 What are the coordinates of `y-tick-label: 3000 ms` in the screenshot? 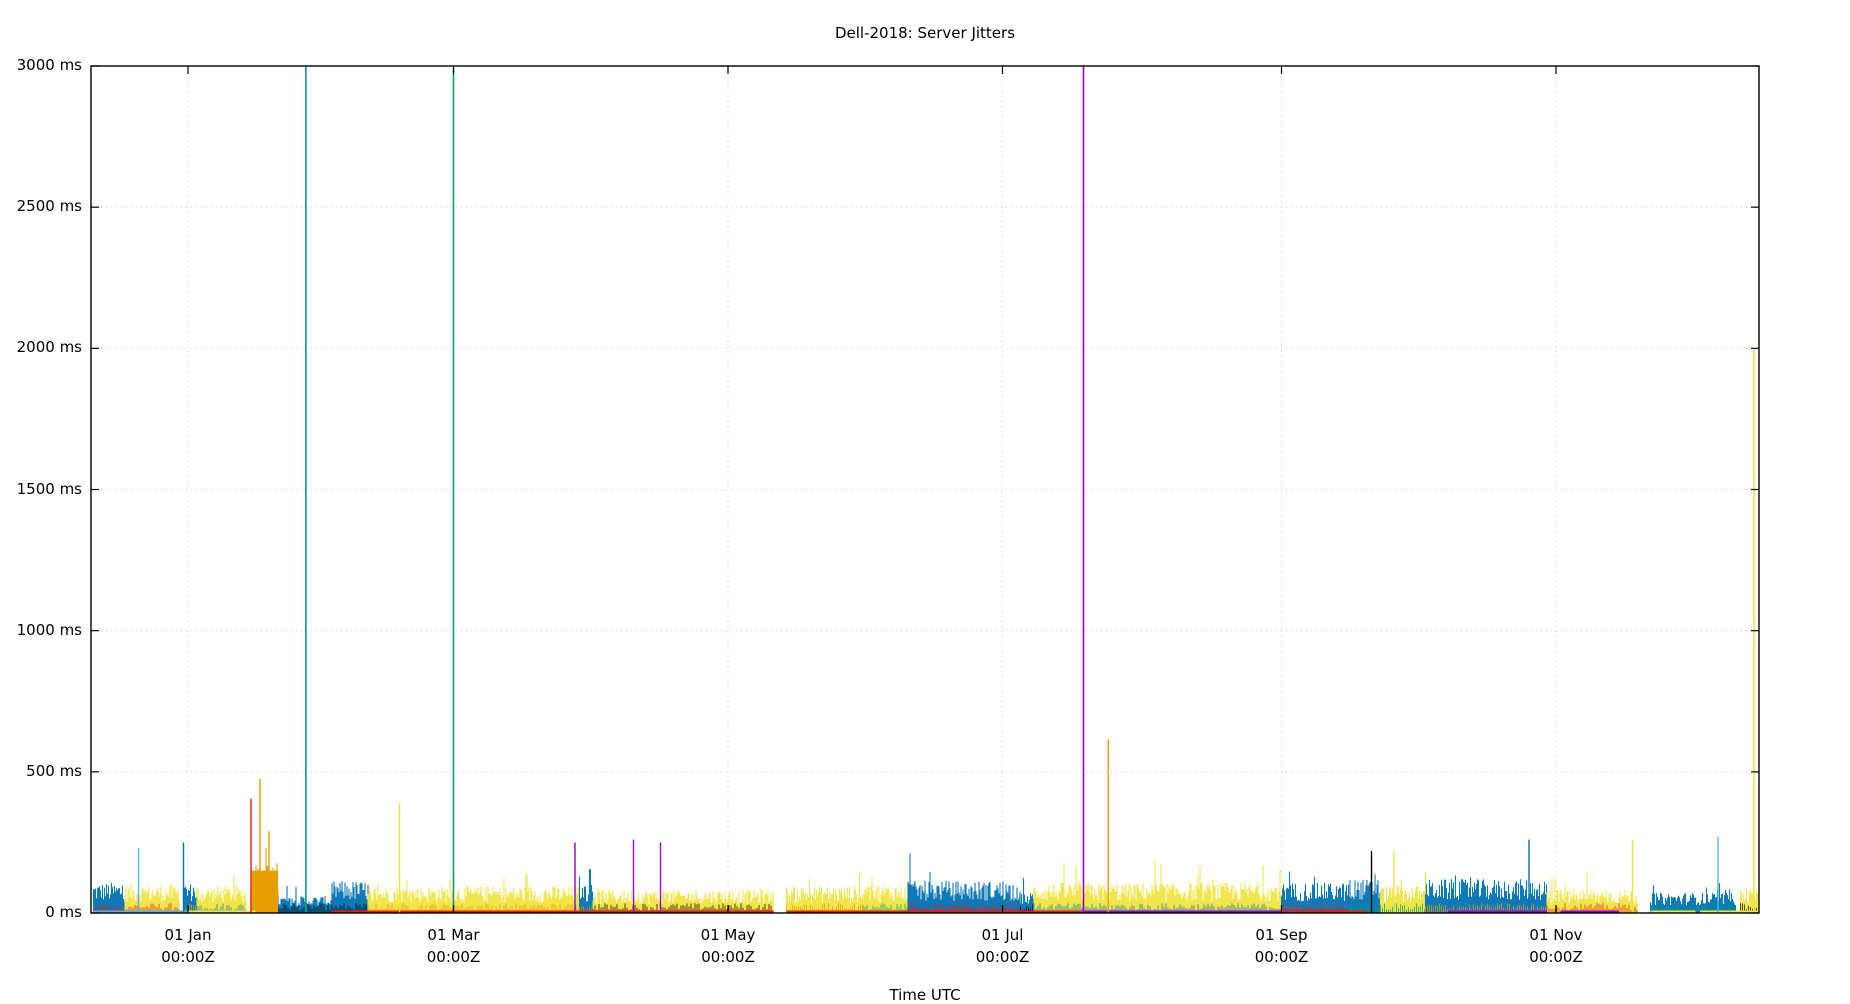 It's located at (49, 65).